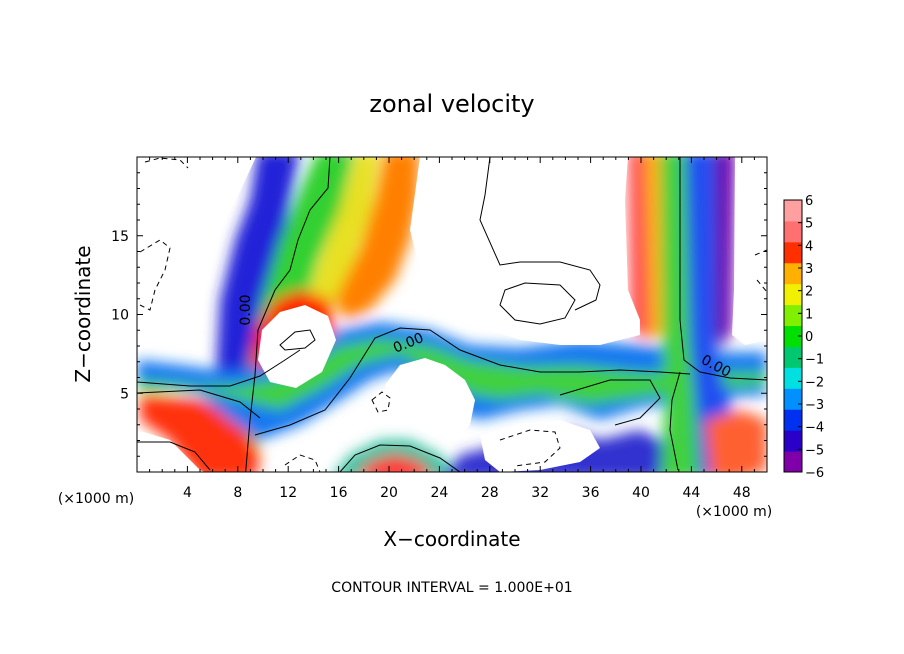 The image size is (904, 654). What do you see at coordinates (124, 394) in the screenshot?
I see `y-tick-label: 5` at bounding box center [124, 394].